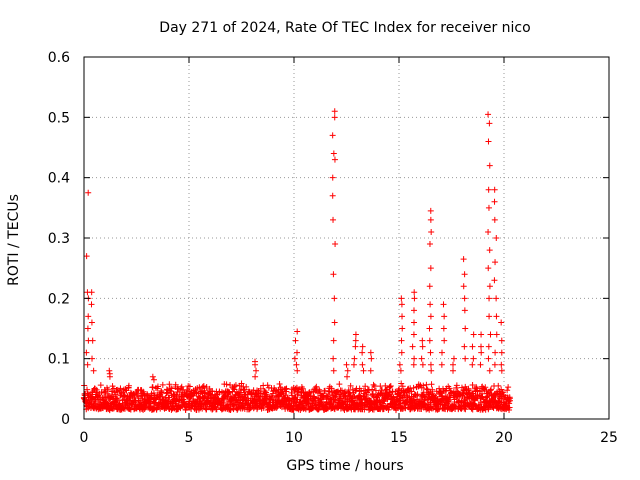 The height and width of the screenshot is (480, 640). I want to click on x-tick-label: 10, so click(294, 438).